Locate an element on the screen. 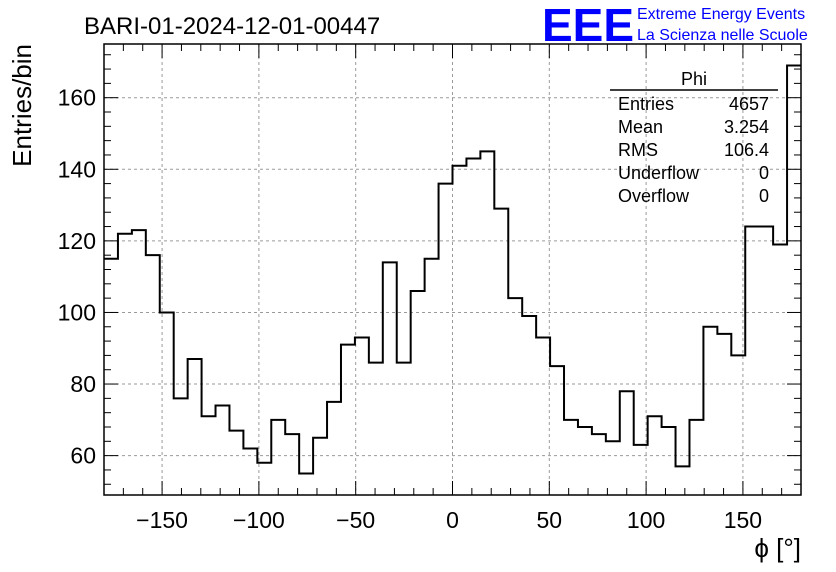  stats-label: Mean is located at coordinates (640, 127).